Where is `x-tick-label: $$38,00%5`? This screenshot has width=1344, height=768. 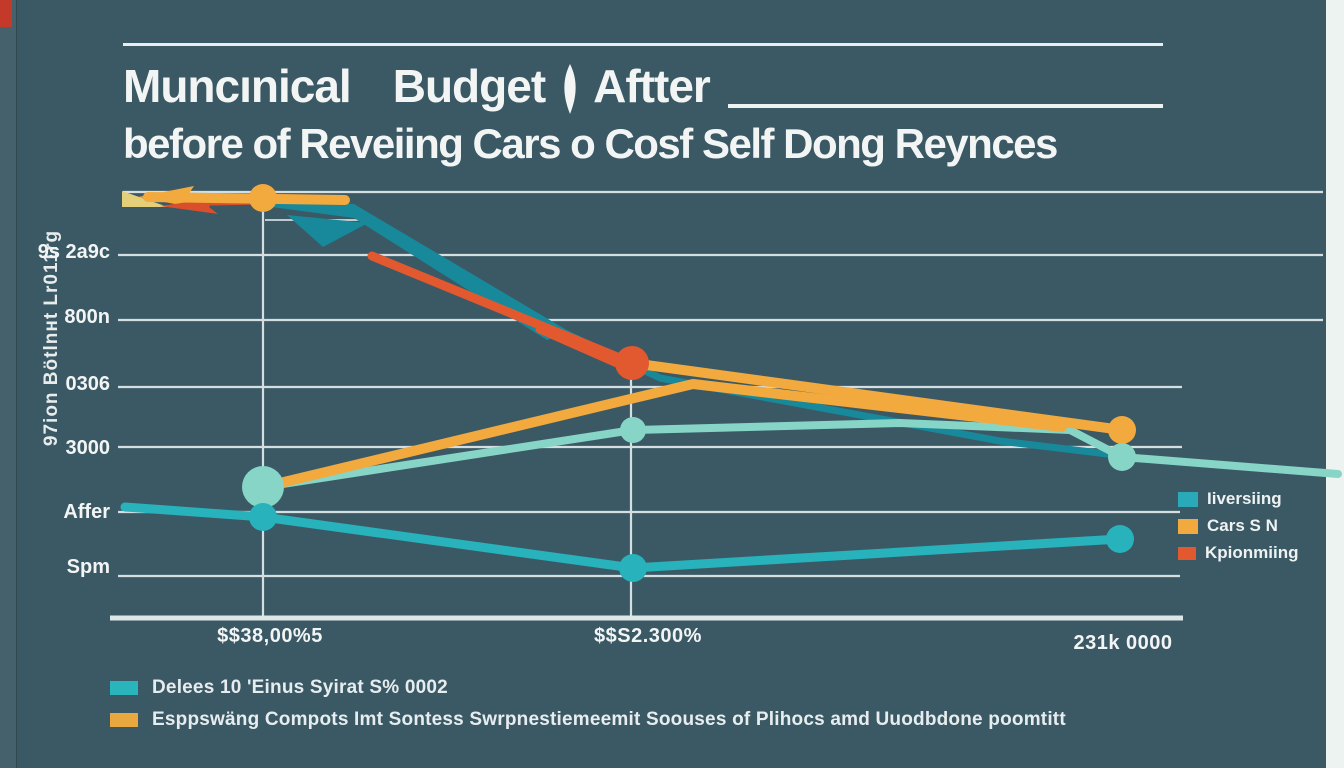 x-tick-label: $$38,00%5 is located at coordinates (270, 636).